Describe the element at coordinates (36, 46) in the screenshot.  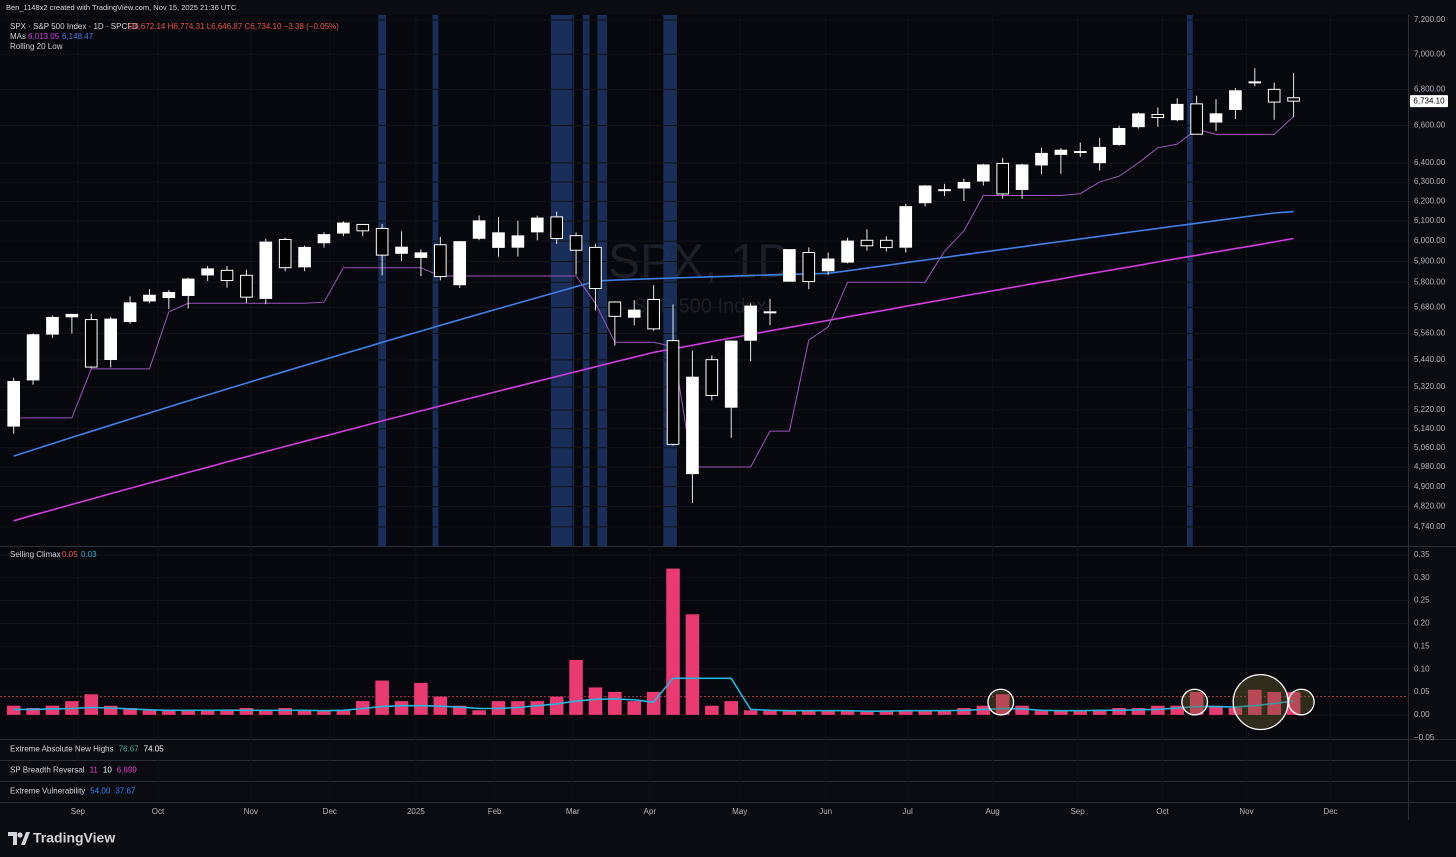
I see `rolling-label: Rolling 20 Low` at that location.